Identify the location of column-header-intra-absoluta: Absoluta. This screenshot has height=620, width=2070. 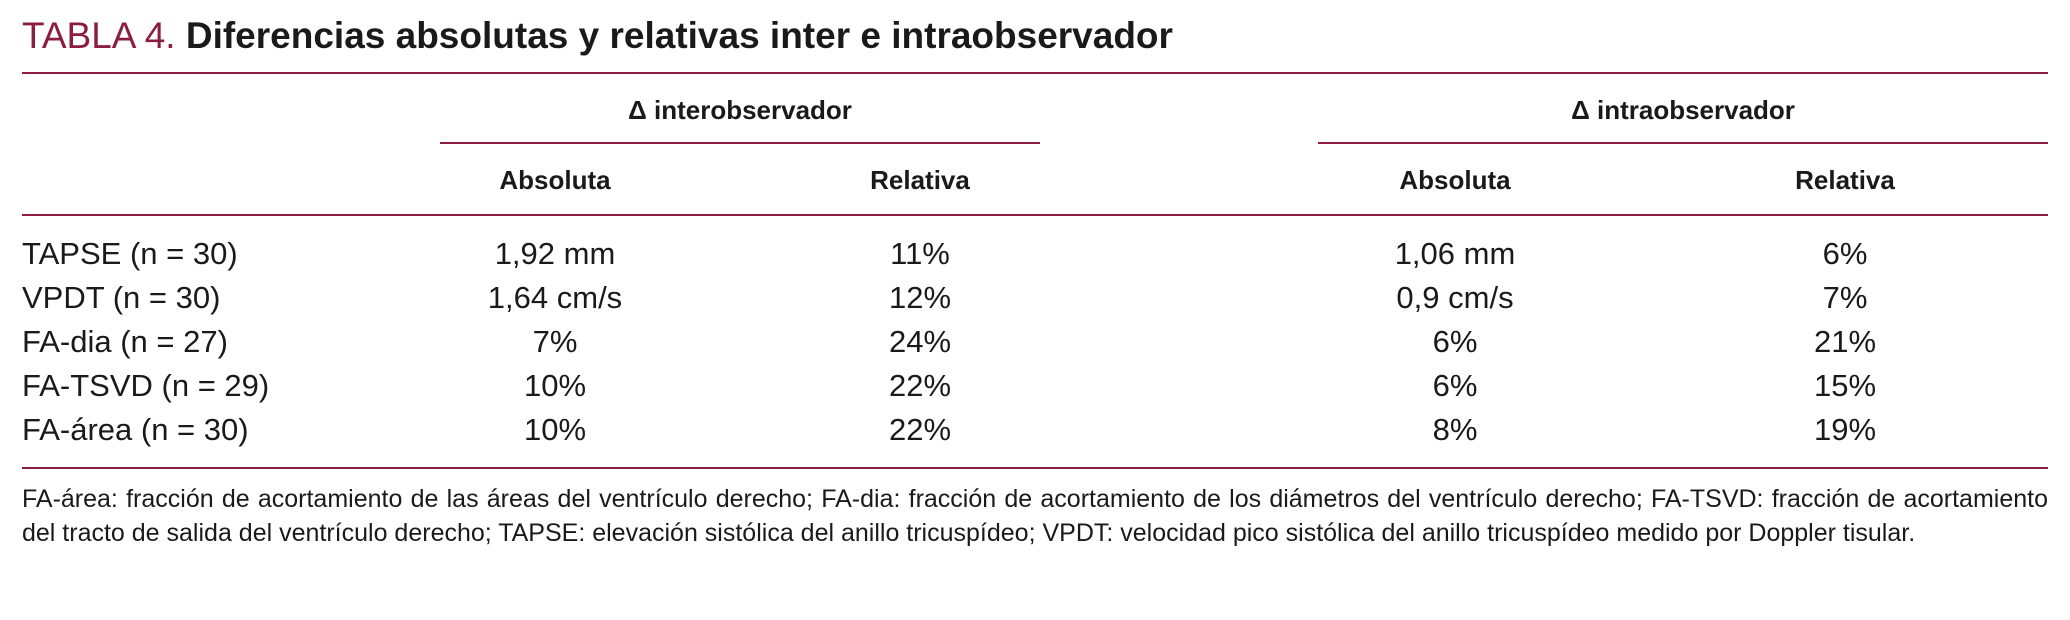
(1455, 180).